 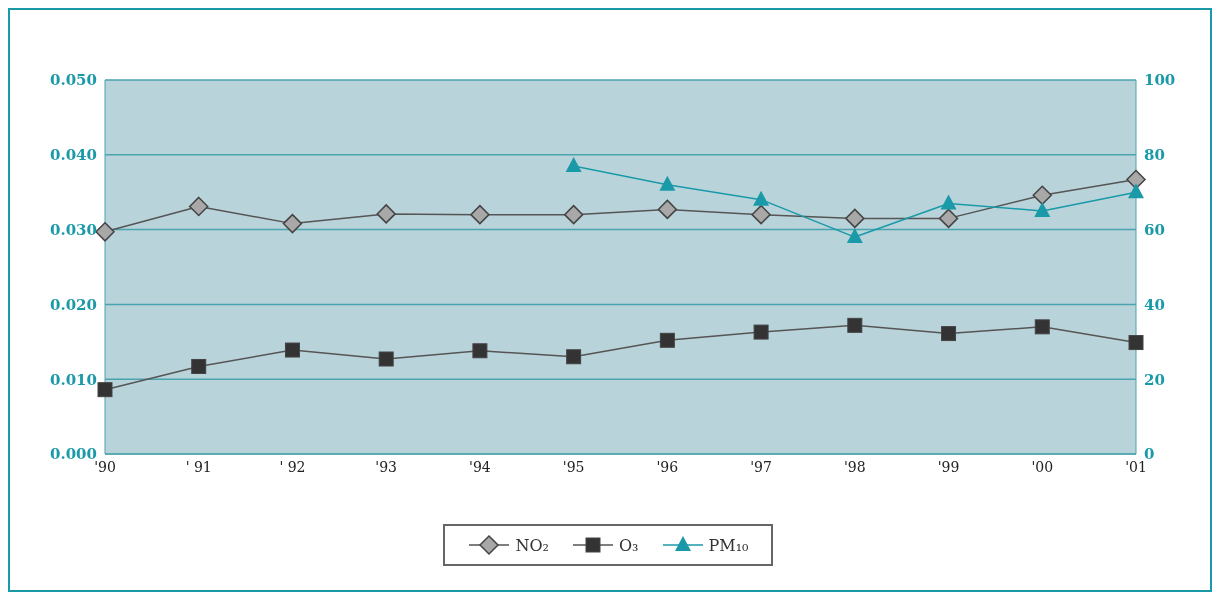 I want to click on legend-label: NO₂, so click(x=532, y=545).